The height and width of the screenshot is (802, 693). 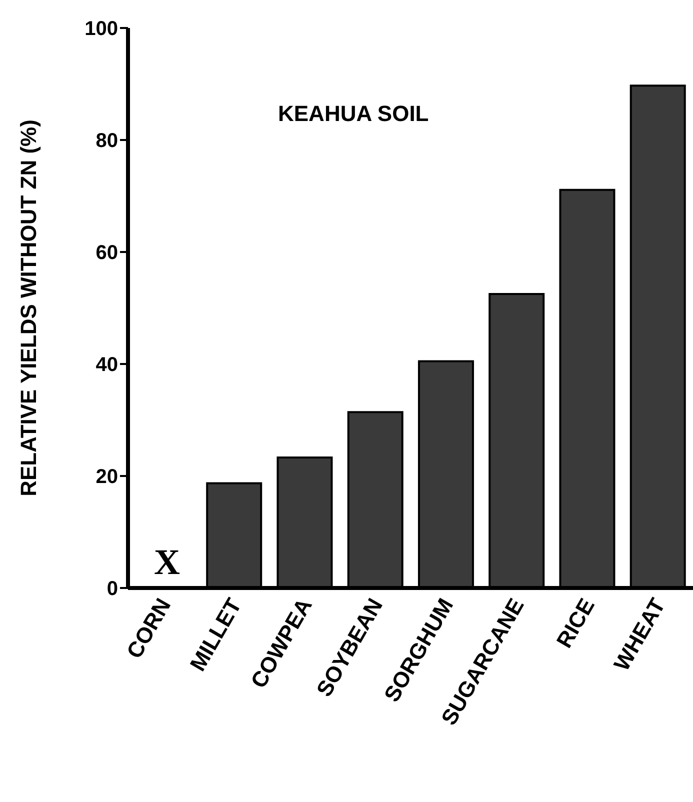 What do you see at coordinates (107, 477) in the screenshot?
I see `y-tick-label: 20` at bounding box center [107, 477].